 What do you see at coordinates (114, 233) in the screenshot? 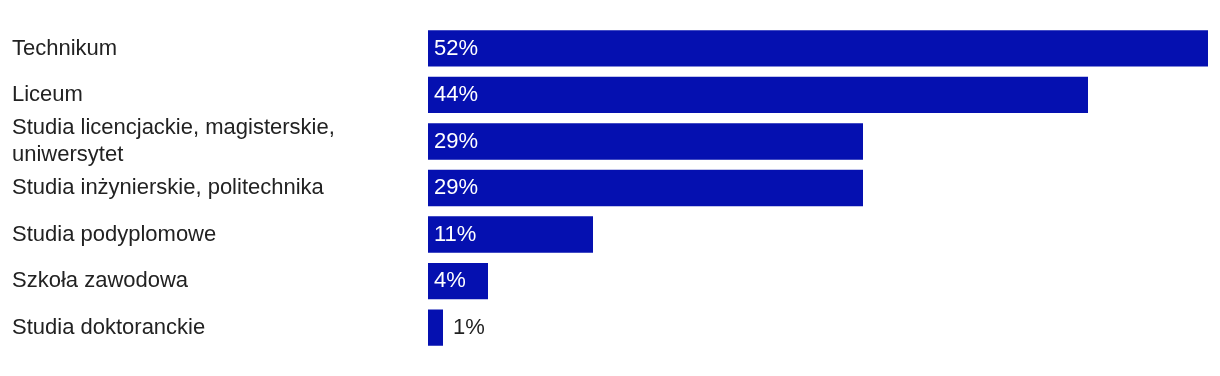
I see `y-tick-label: Studia podyplomowe` at bounding box center [114, 233].